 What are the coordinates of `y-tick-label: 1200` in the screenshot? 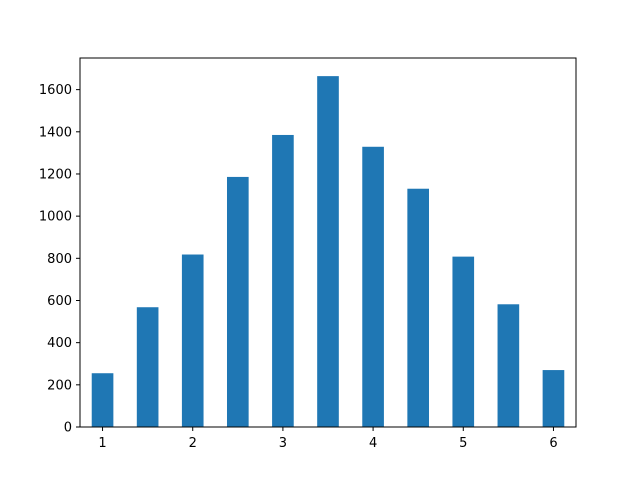 It's located at (55, 174).